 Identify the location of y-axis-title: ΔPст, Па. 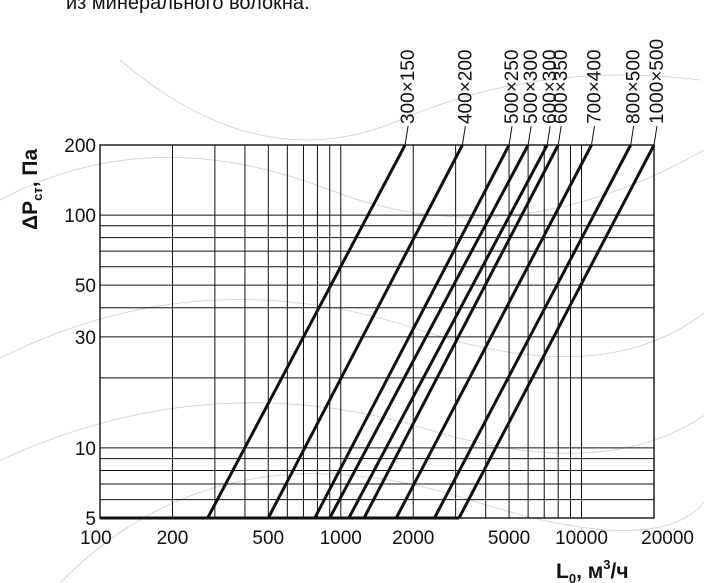
(32, 189).